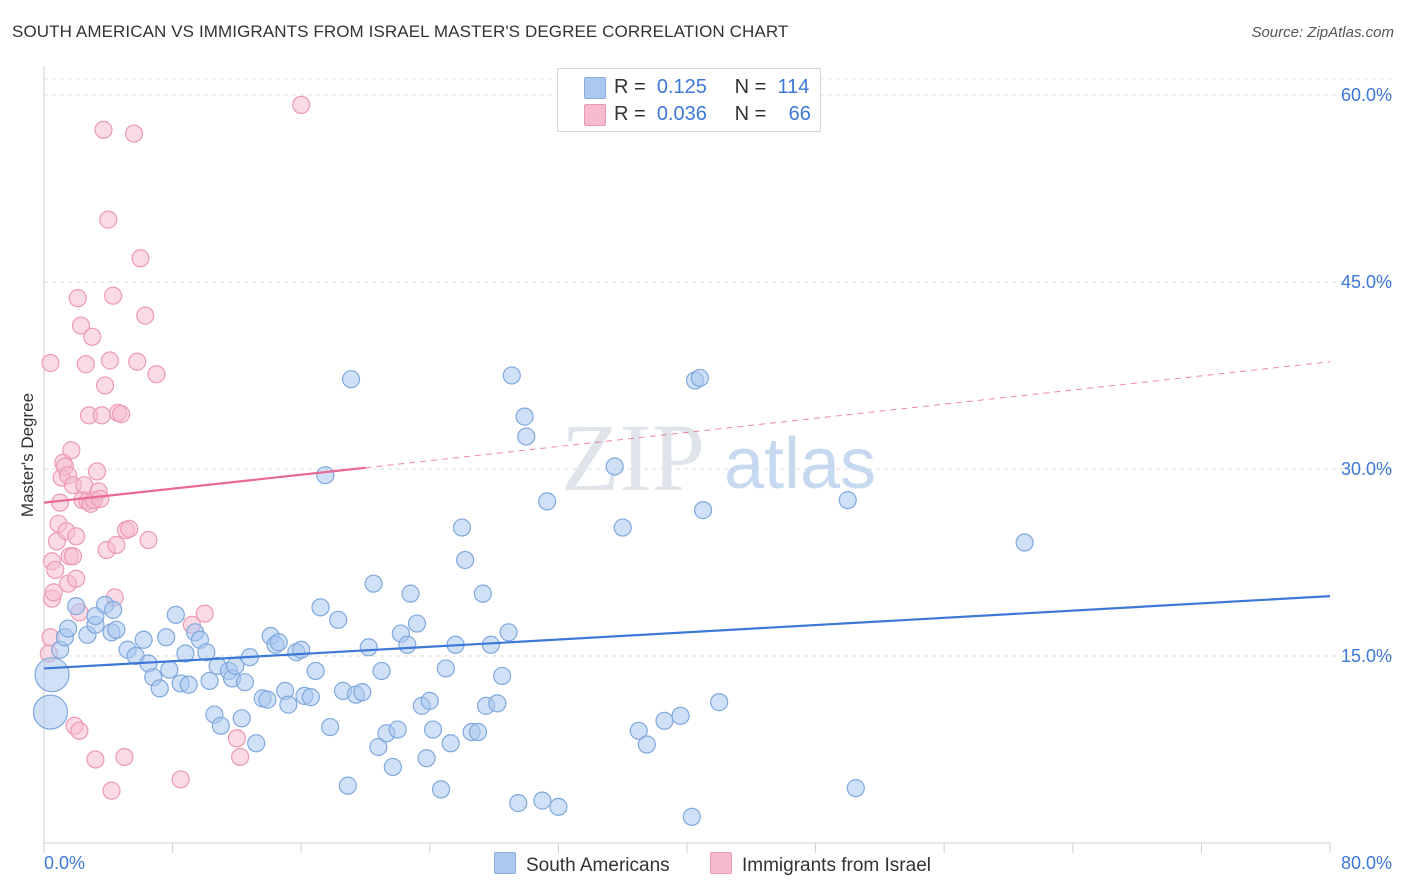 Image resolution: width=1406 pixels, height=892 pixels. What do you see at coordinates (204, 485) in the screenshot?
I see `trend-line-israel` at bounding box center [204, 485].